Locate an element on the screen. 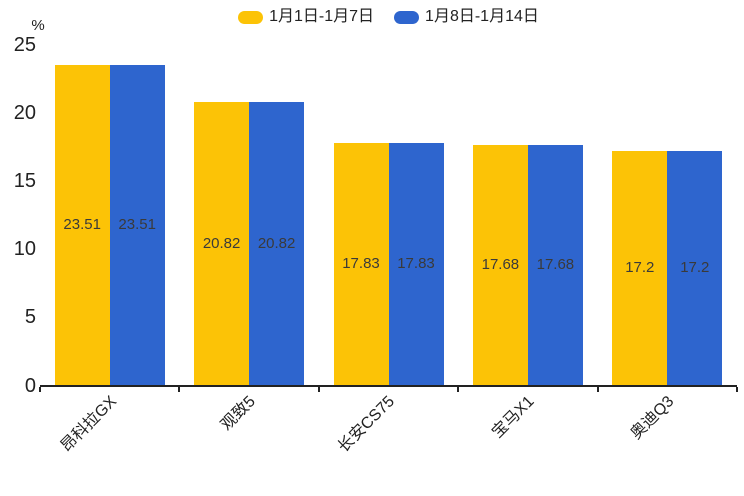  legend-item-0: 1月1日-1月7日 is located at coordinates (306, 17).